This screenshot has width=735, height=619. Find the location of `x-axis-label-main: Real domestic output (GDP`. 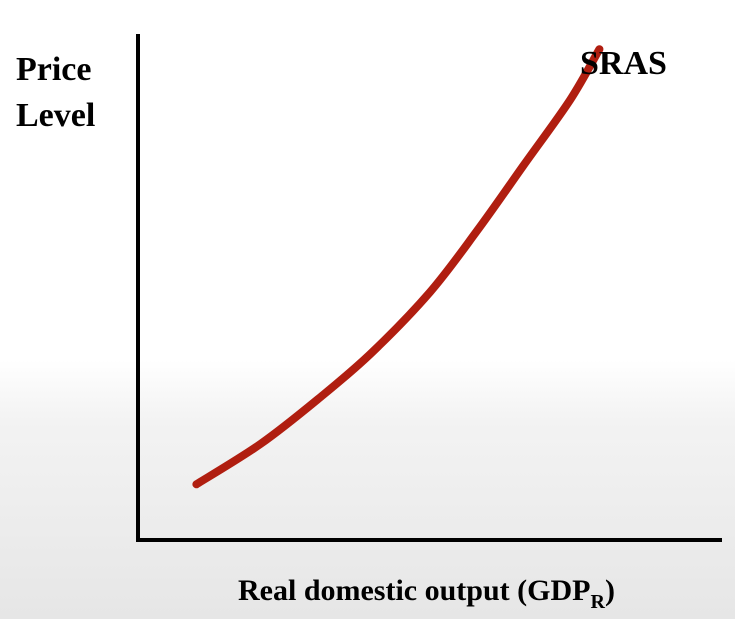

x-axis-label-main: Real domestic output (GDP is located at coordinates (414, 590).